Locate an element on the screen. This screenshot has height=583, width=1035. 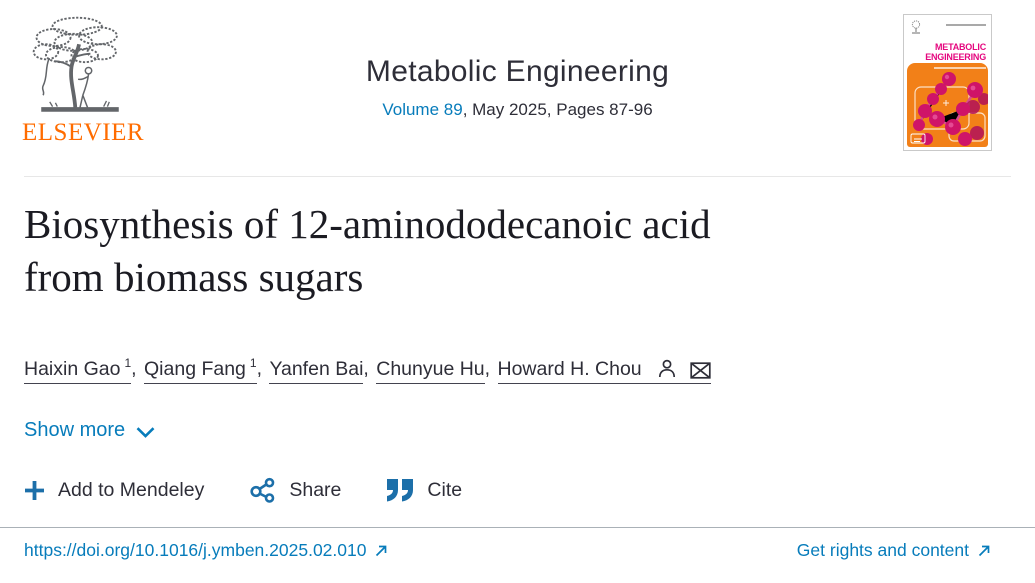
cite-label: Cite is located at coordinates (445, 489).